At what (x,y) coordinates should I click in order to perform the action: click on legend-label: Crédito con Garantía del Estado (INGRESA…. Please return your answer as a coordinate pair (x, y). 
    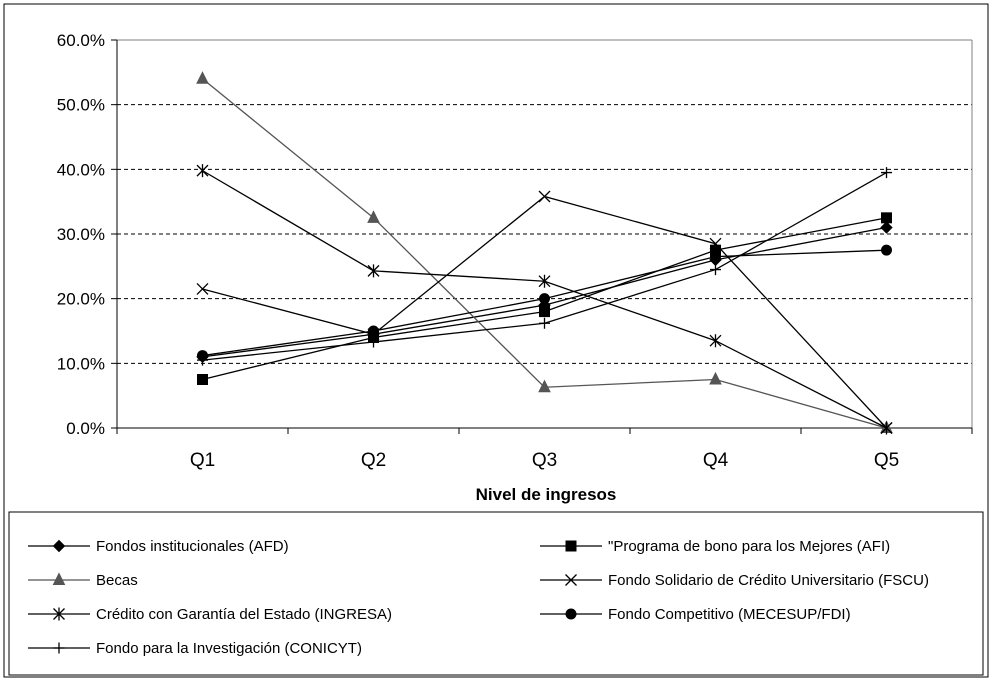
    Looking at the image, I should click on (244, 614).